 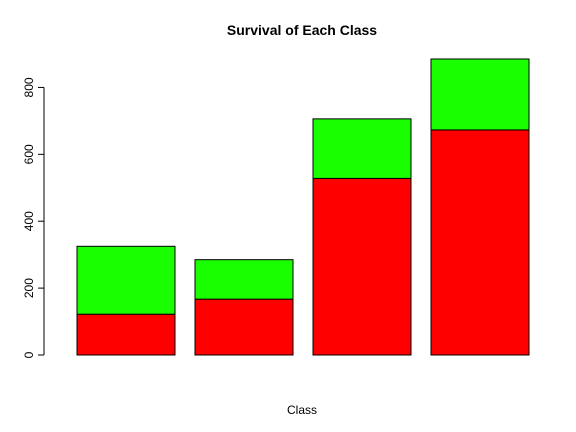 I want to click on y-tick-label: 800, so click(x=29, y=87).